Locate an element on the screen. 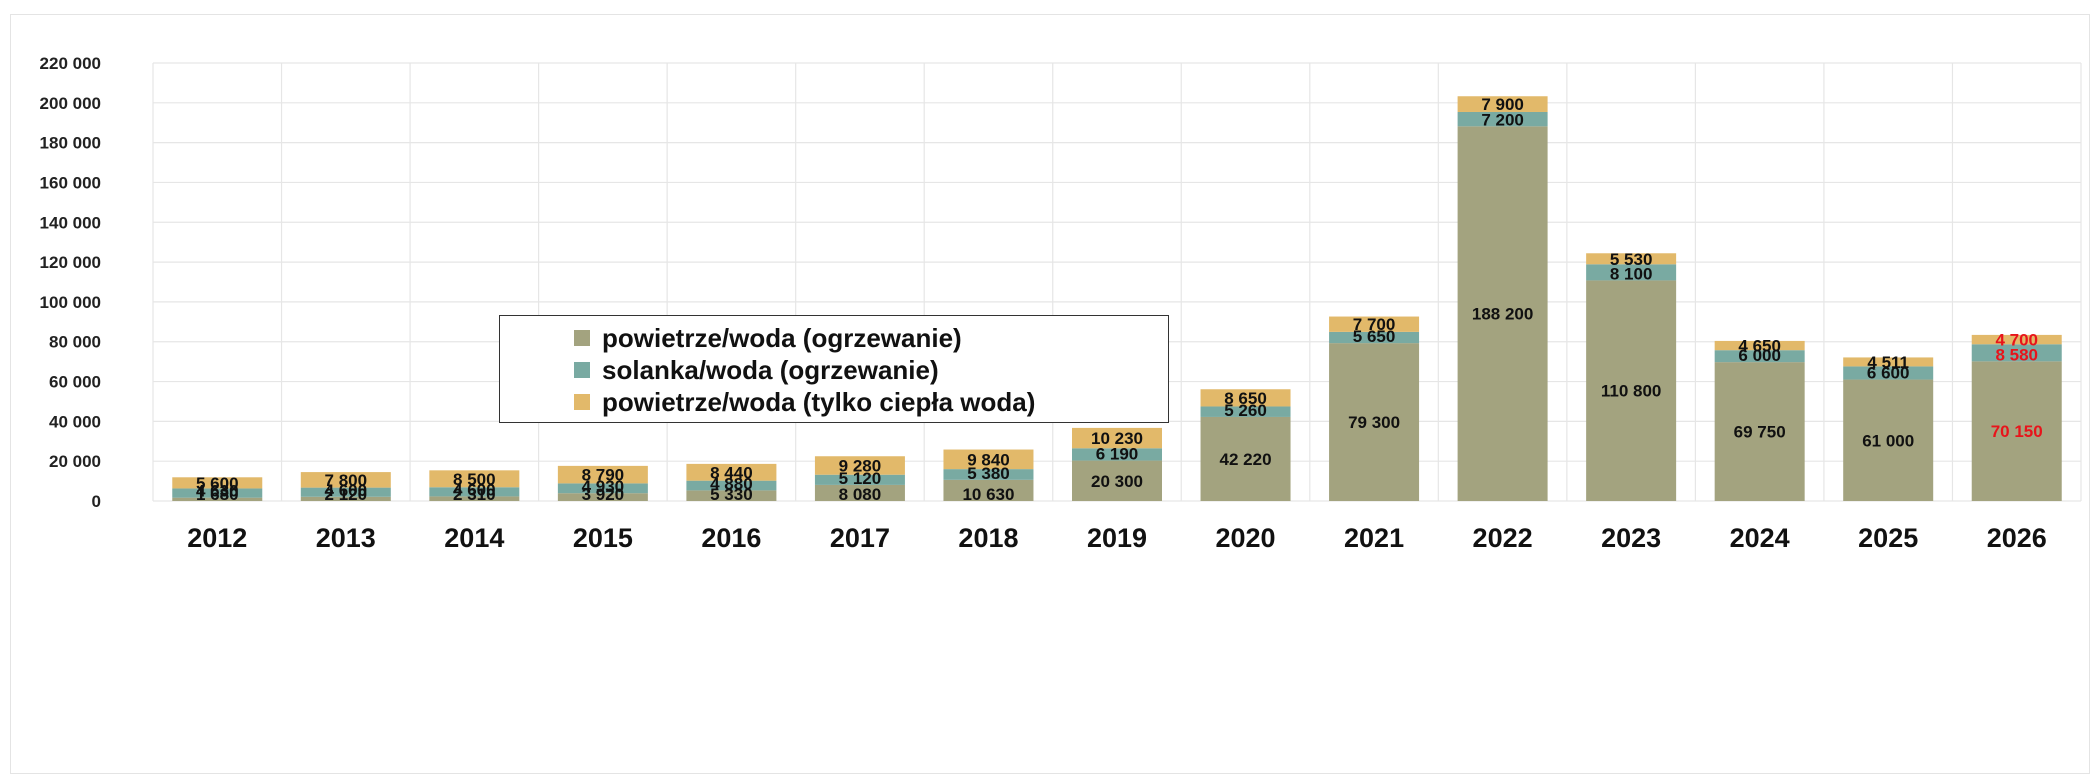 The width and height of the screenshot is (2100, 778). data-label-2023-series-2: 5 530 is located at coordinates (1631, 259).